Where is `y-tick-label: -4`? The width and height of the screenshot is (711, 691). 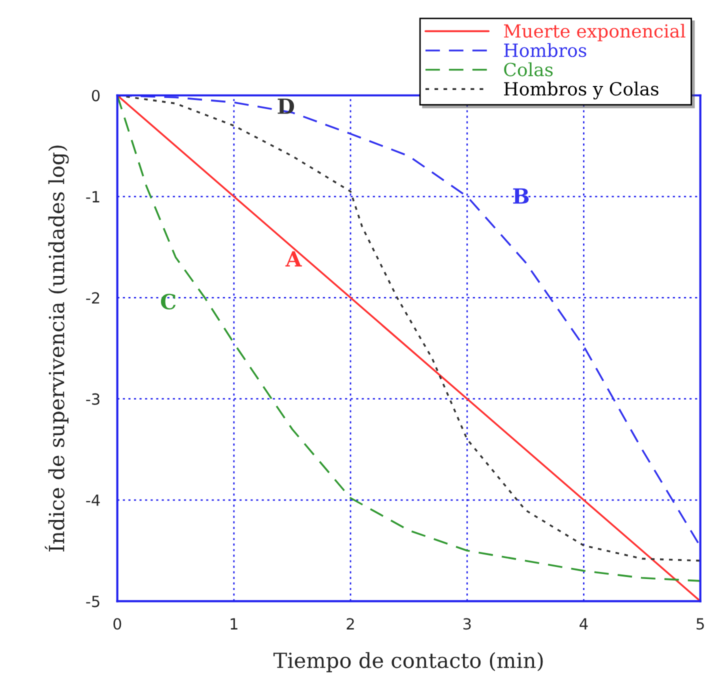 y-tick-label: -4 is located at coordinates (93, 500).